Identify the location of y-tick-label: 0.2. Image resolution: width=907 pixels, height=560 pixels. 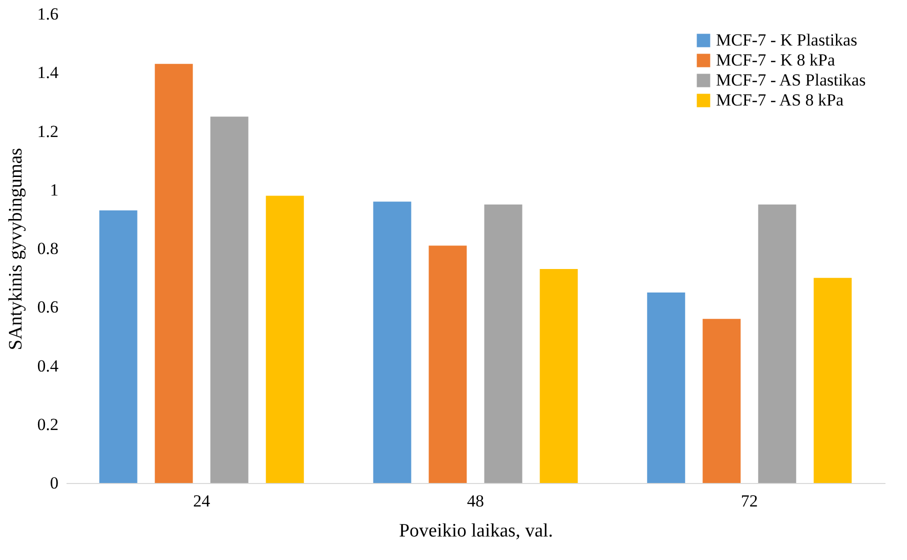
(47, 424).